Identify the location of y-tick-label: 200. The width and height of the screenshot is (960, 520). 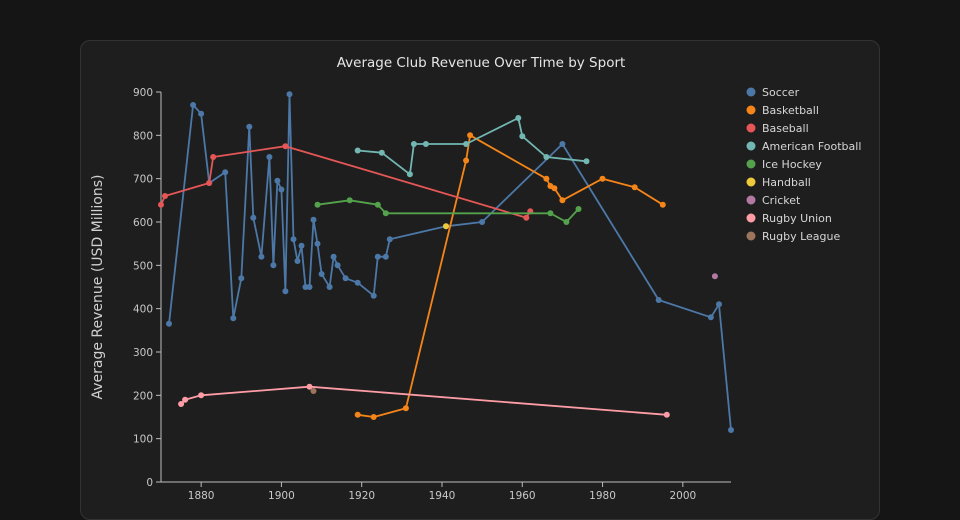
(143, 396).